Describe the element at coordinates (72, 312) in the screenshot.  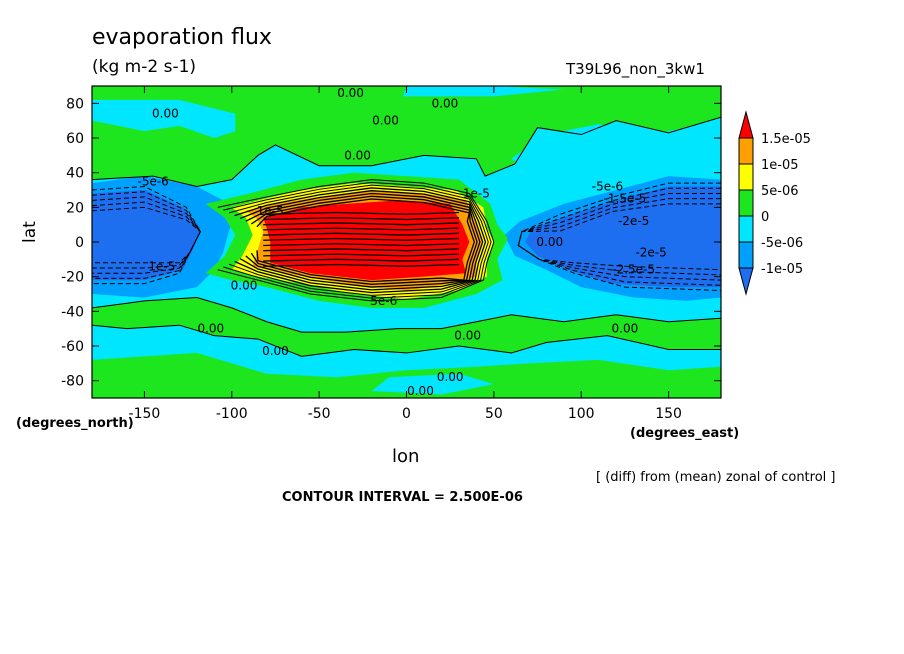
I see `y-tick-label: -40` at that location.